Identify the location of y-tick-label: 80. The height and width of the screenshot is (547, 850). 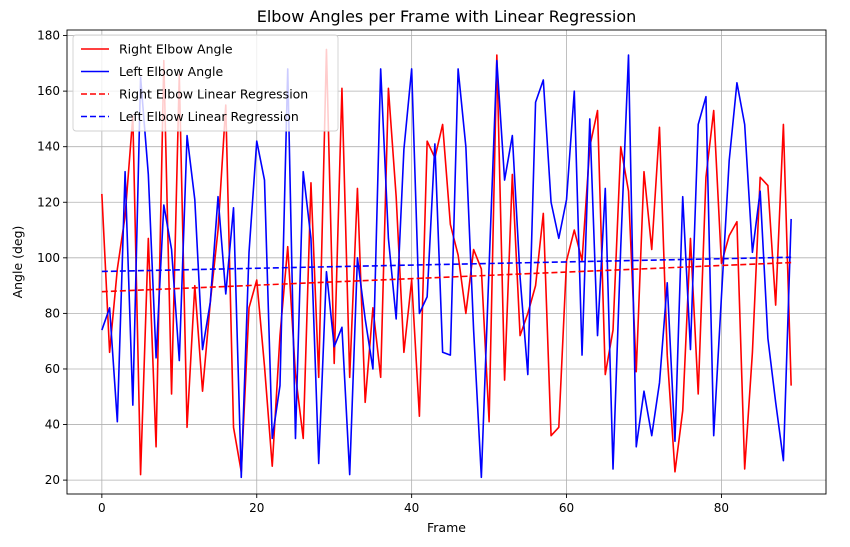
(52, 313).